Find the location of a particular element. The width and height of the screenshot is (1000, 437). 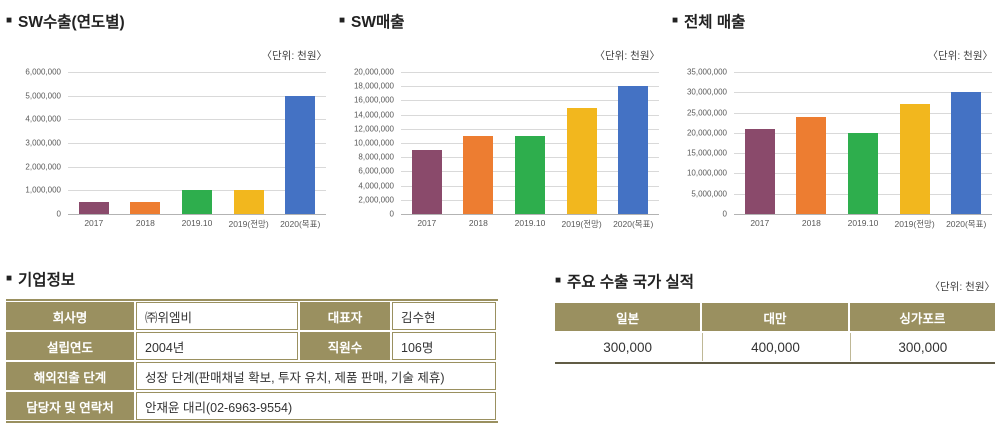

bar-2019(전망) is located at coordinates (248, 202).